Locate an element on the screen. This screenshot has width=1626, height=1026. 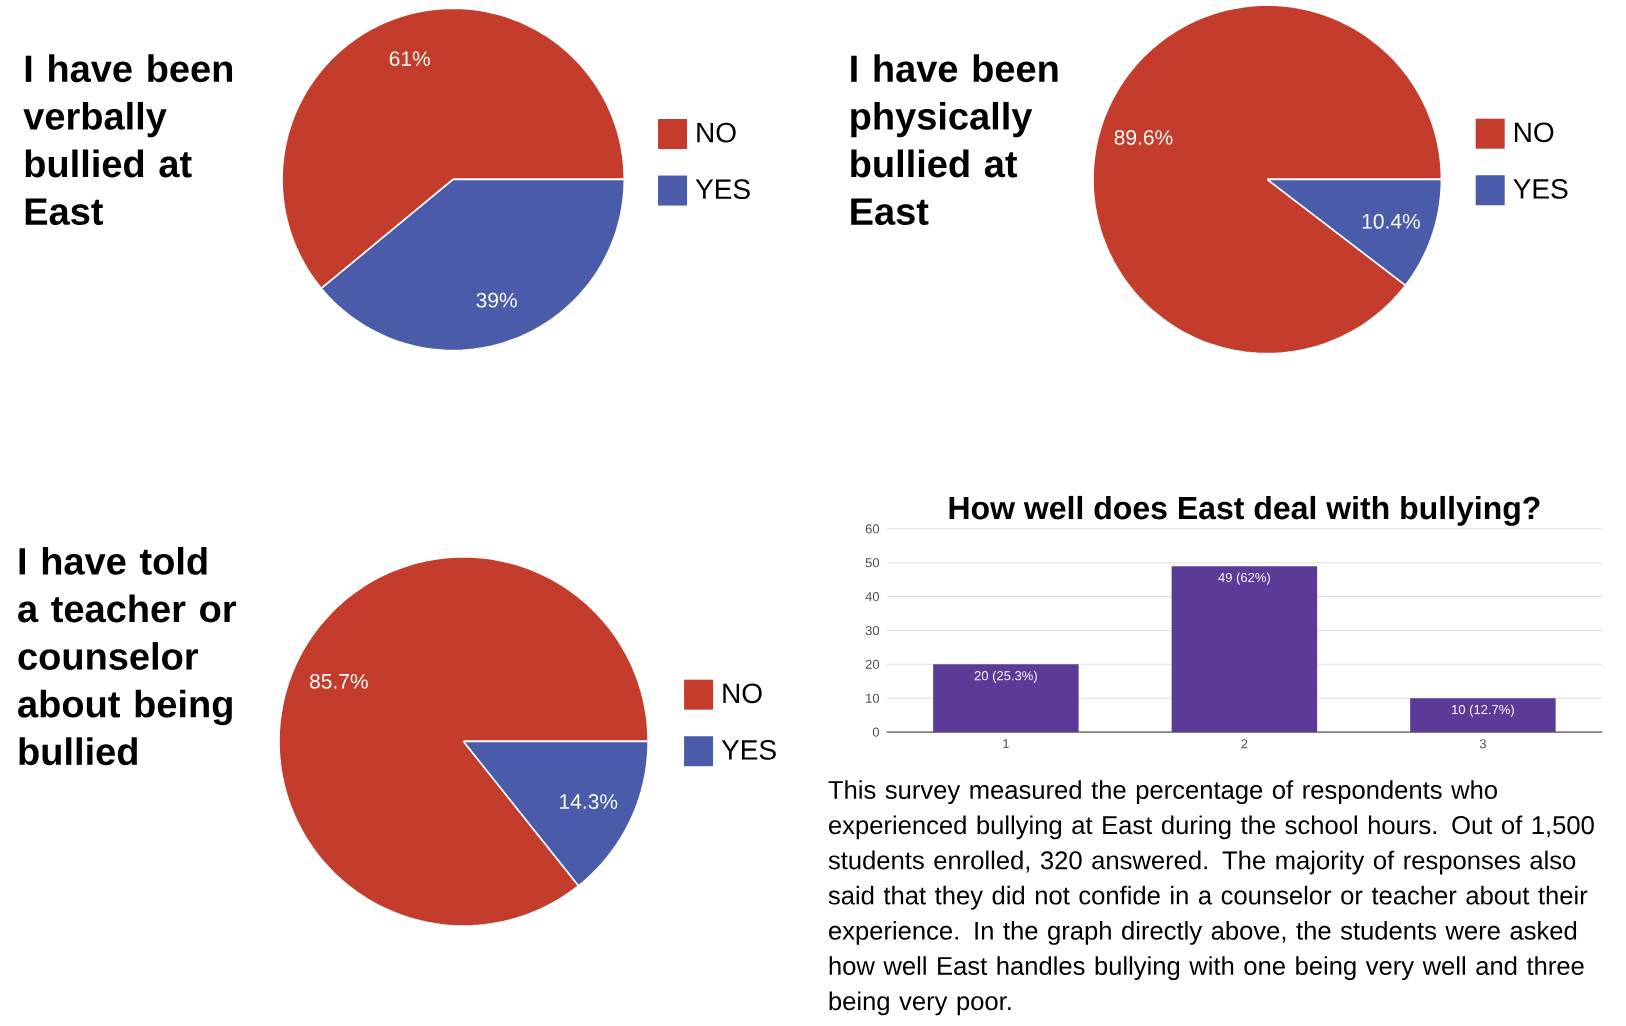
data-label: 10 (12.7%) is located at coordinates (1483, 710).